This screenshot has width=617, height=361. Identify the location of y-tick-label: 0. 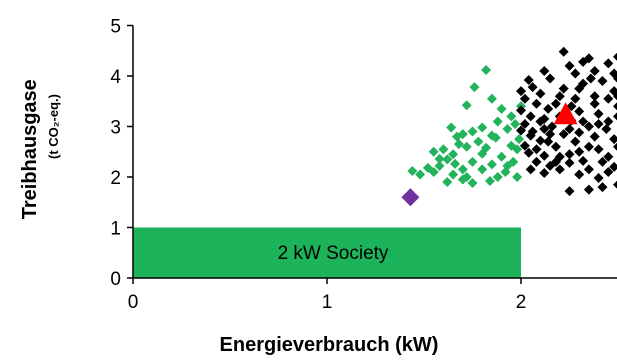
(115, 279).